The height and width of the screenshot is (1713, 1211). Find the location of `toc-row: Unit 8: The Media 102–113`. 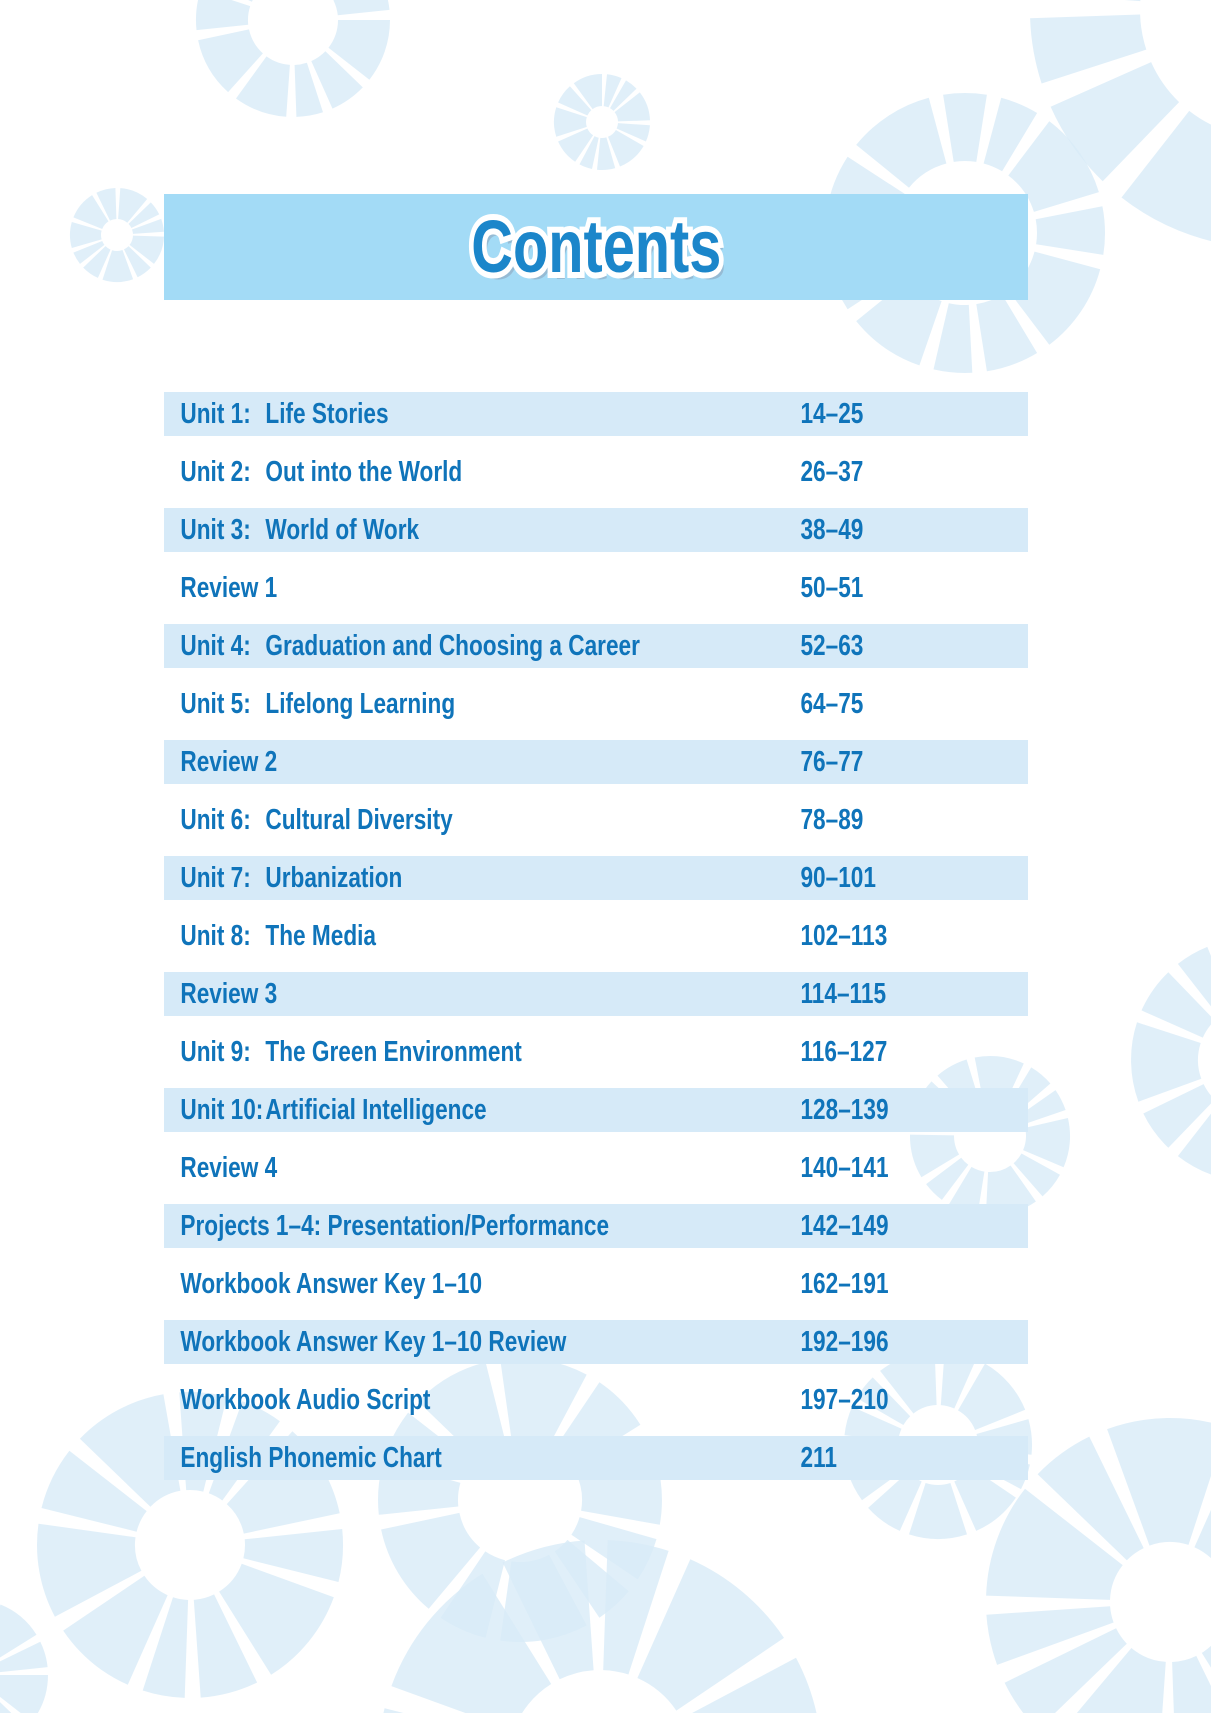

toc-row: Unit 8: The Media 102–113 is located at coordinates (596, 936).